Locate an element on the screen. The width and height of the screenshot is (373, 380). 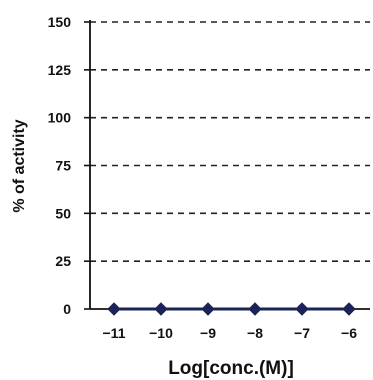
x-tick-label-5: −6 is located at coordinates (349, 333).